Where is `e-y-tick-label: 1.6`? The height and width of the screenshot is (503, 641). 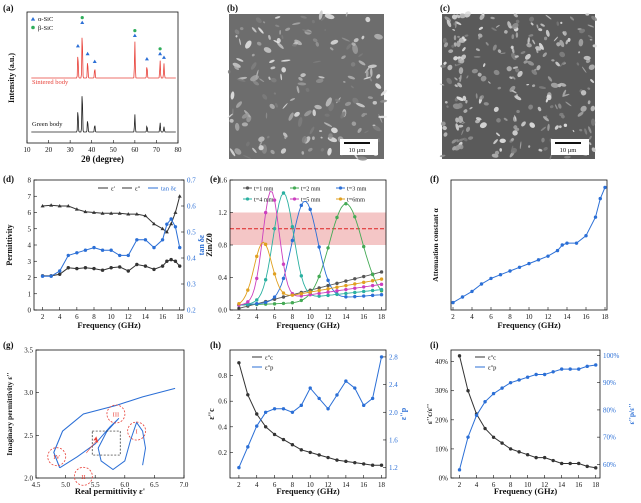
e-y-tick-label: 1.6 is located at coordinates (222, 181).